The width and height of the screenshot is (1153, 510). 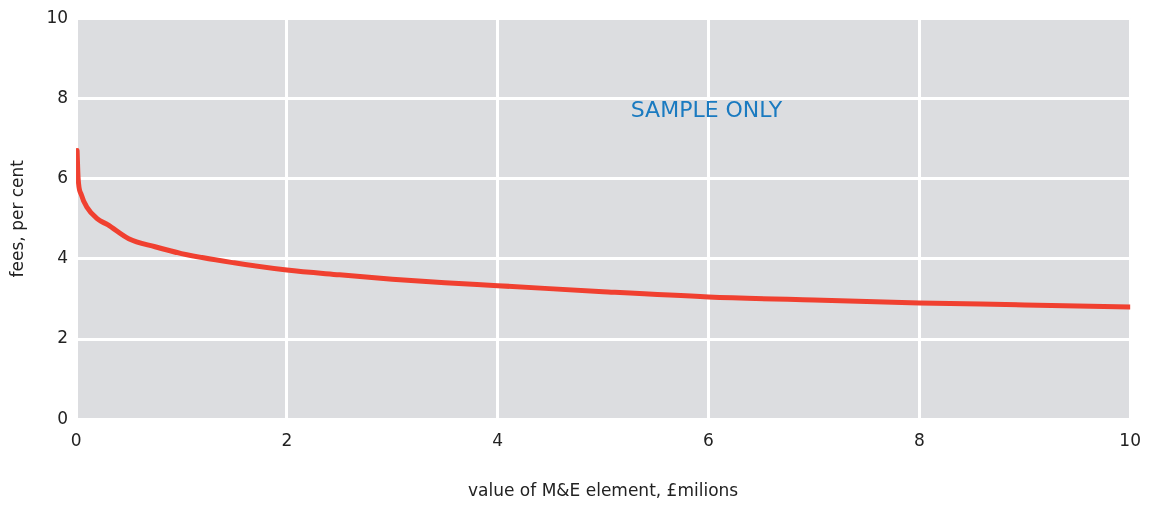 What do you see at coordinates (63, 177) in the screenshot?
I see `y-tick-label: 6` at bounding box center [63, 177].